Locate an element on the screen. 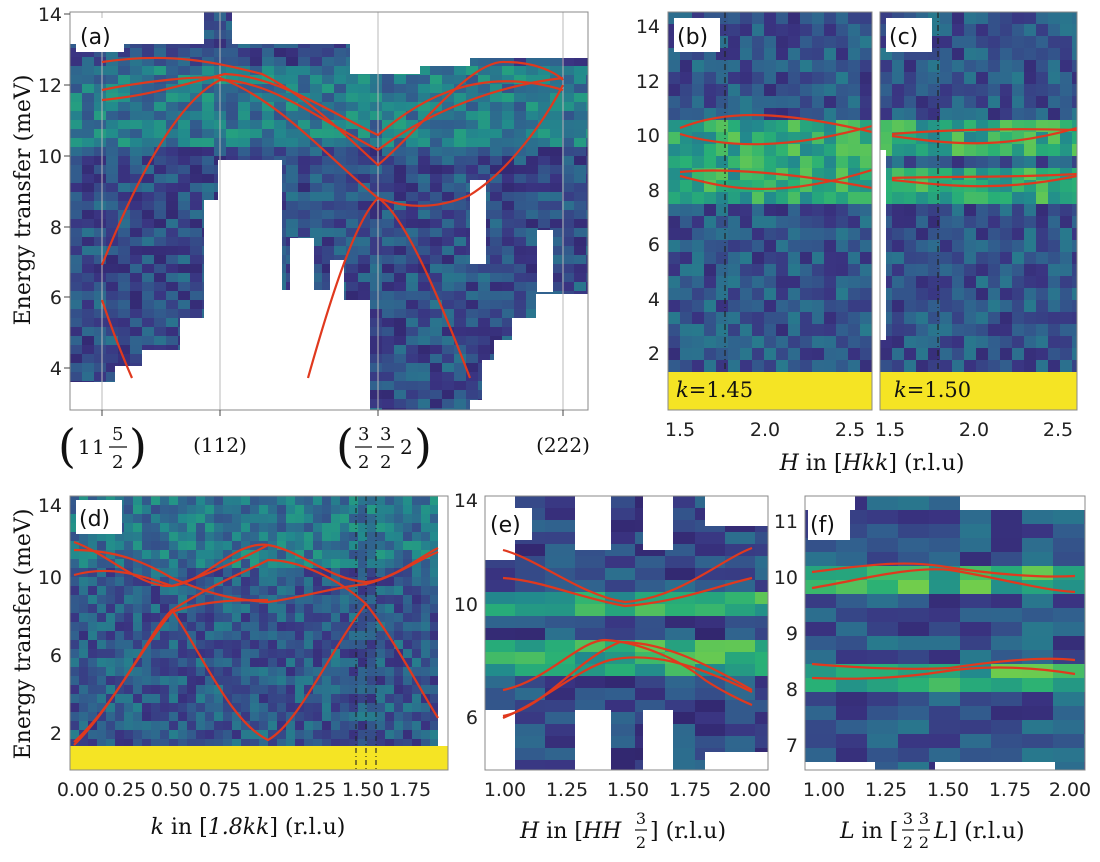 Image resolution: width=1100 pixels, height=862 pixels. a-ytick-4: 4 is located at coordinates (56, 369).